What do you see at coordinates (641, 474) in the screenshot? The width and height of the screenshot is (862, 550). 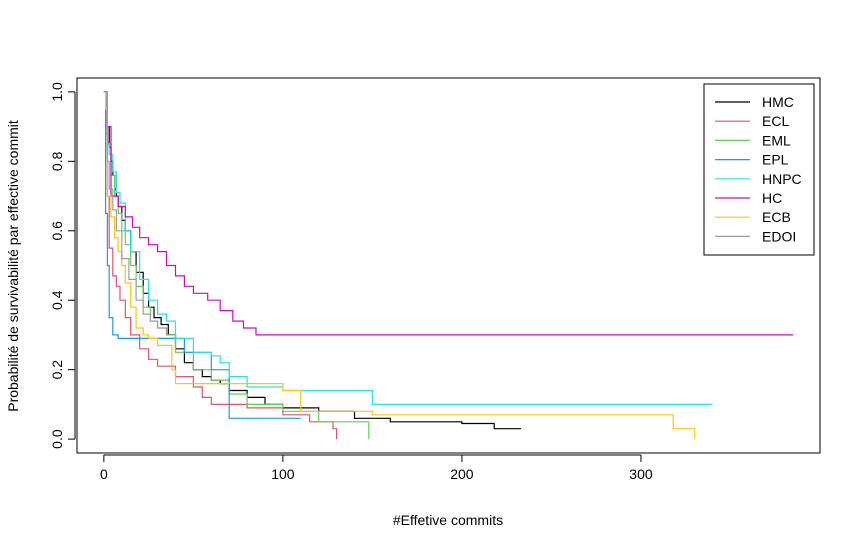 I see `x-tick-label: 300` at bounding box center [641, 474].